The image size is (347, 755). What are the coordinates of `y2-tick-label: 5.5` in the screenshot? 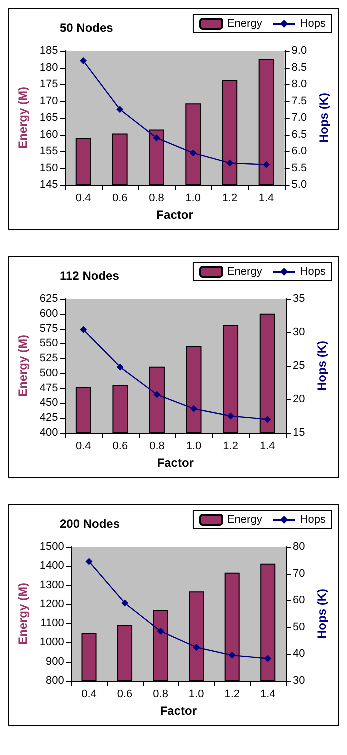 It's located at (300, 168).